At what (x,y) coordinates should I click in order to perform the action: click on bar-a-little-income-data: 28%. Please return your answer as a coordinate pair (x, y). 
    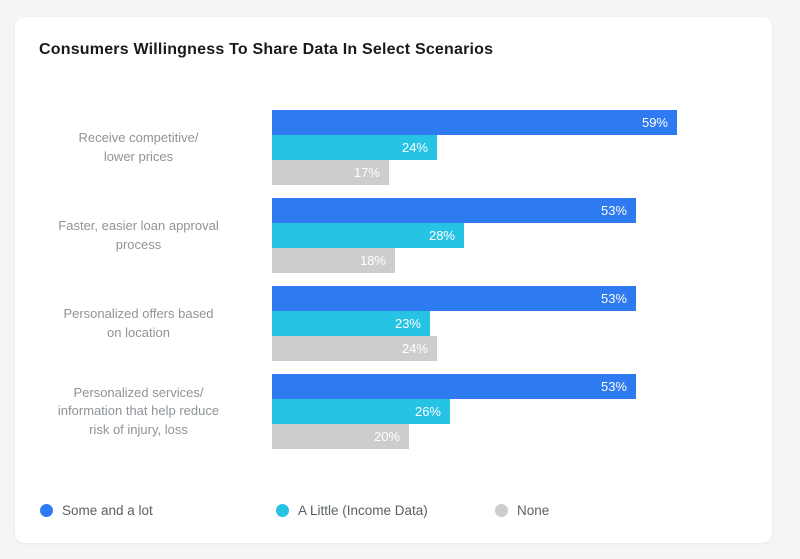
    Looking at the image, I should click on (368, 235).